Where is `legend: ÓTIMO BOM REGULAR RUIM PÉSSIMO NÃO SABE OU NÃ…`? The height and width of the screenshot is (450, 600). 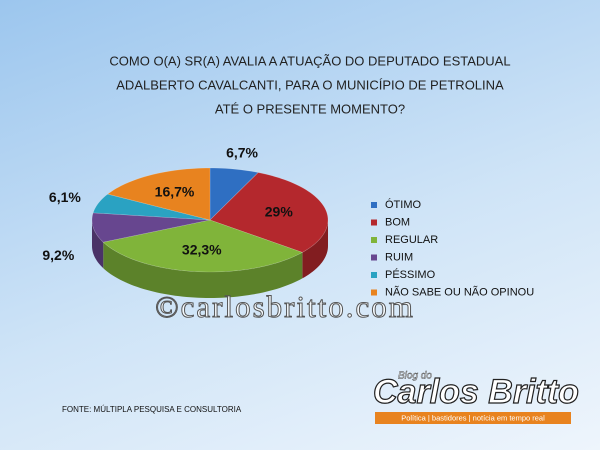 legend: ÓTIMO BOM REGULAR RUIM PÉSSIMO NÃO SABE OU NÃ… is located at coordinates (452, 248).